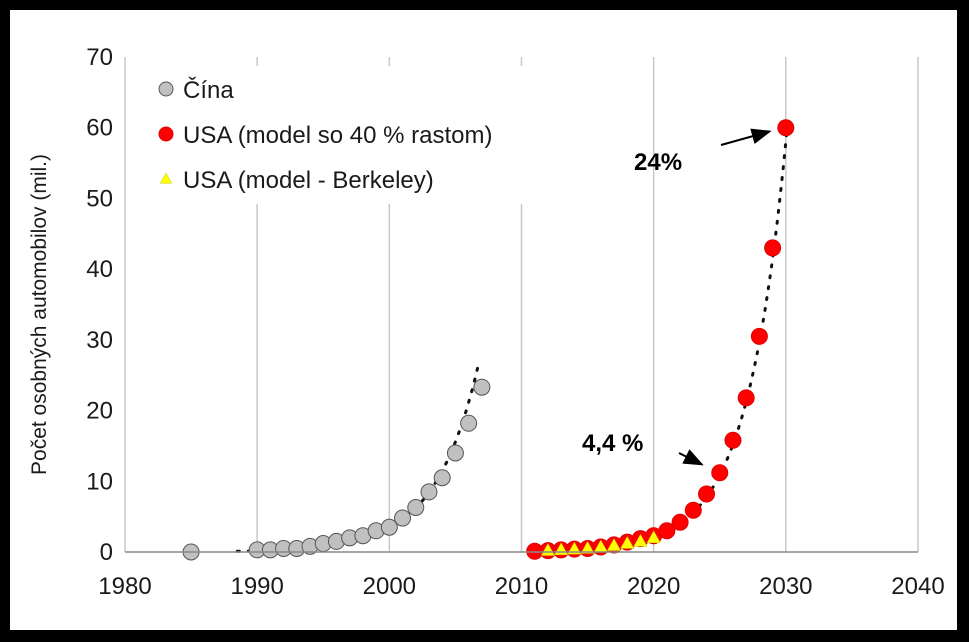 The width and height of the screenshot is (969, 642). I want to click on legend-box, so click(352, 135).